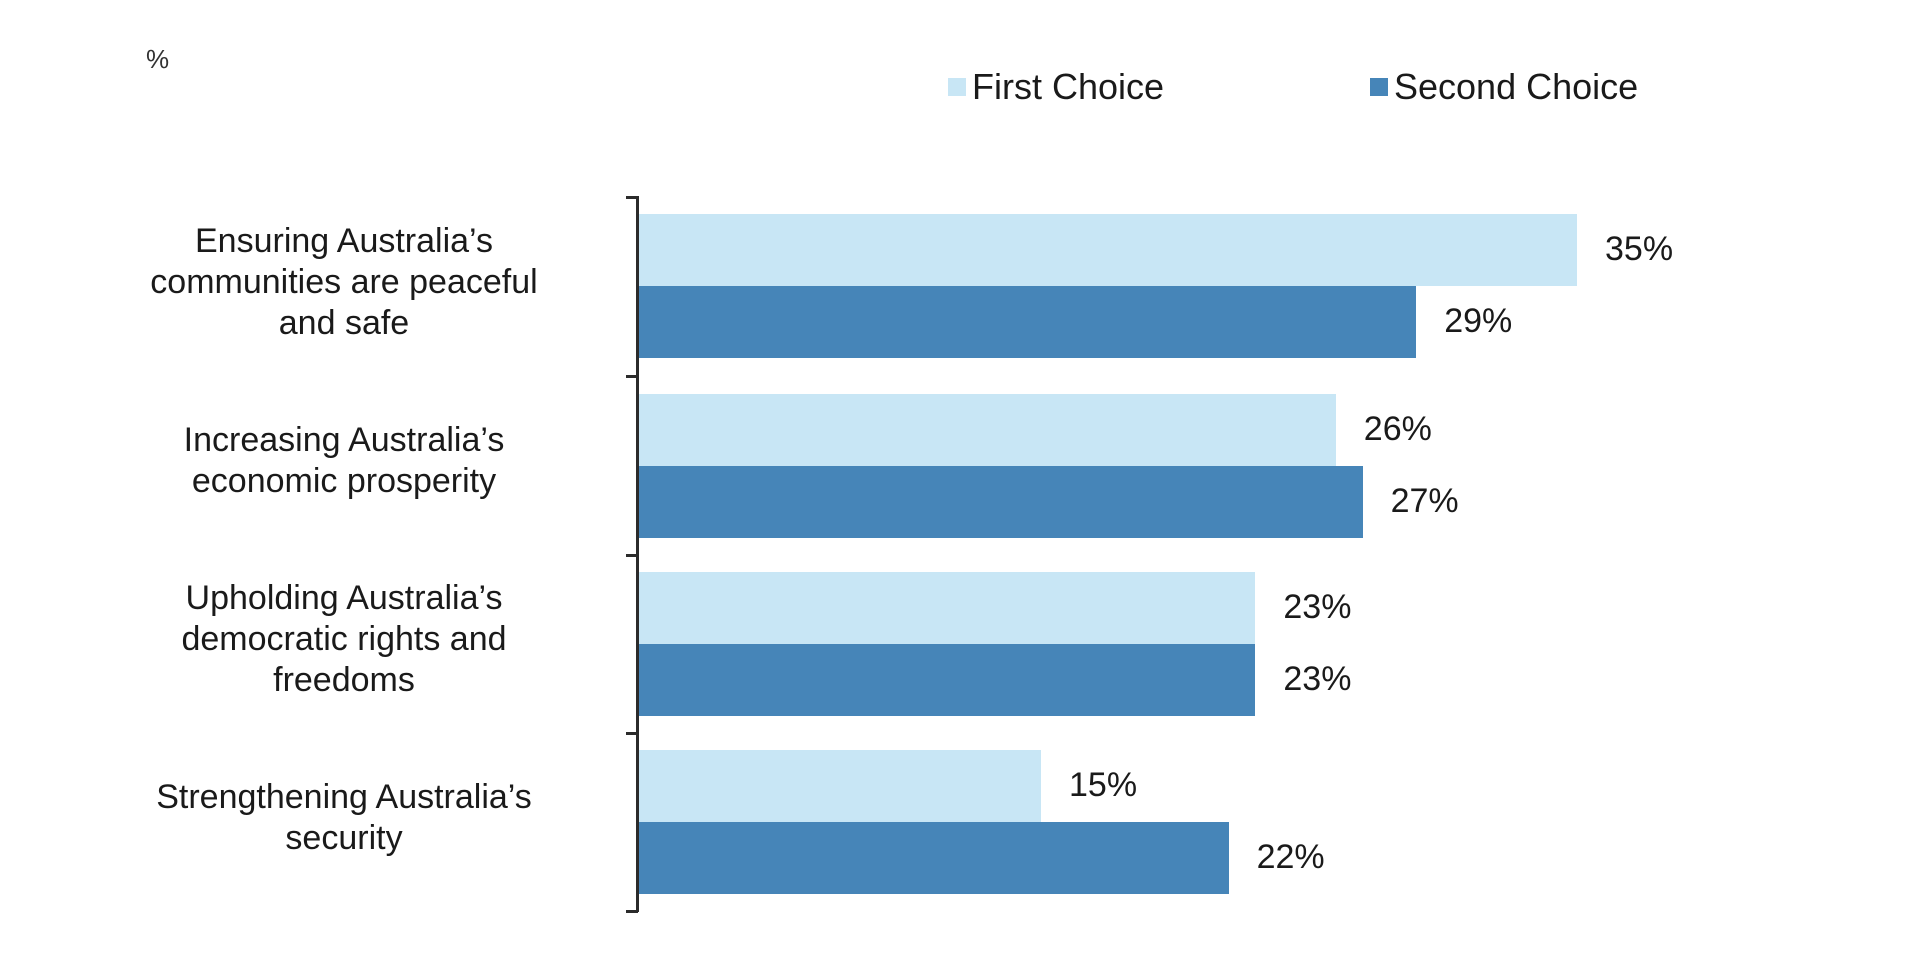  What do you see at coordinates (1397, 429) in the screenshot?
I see `bar-value-label: 26%` at bounding box center [1397, 429].